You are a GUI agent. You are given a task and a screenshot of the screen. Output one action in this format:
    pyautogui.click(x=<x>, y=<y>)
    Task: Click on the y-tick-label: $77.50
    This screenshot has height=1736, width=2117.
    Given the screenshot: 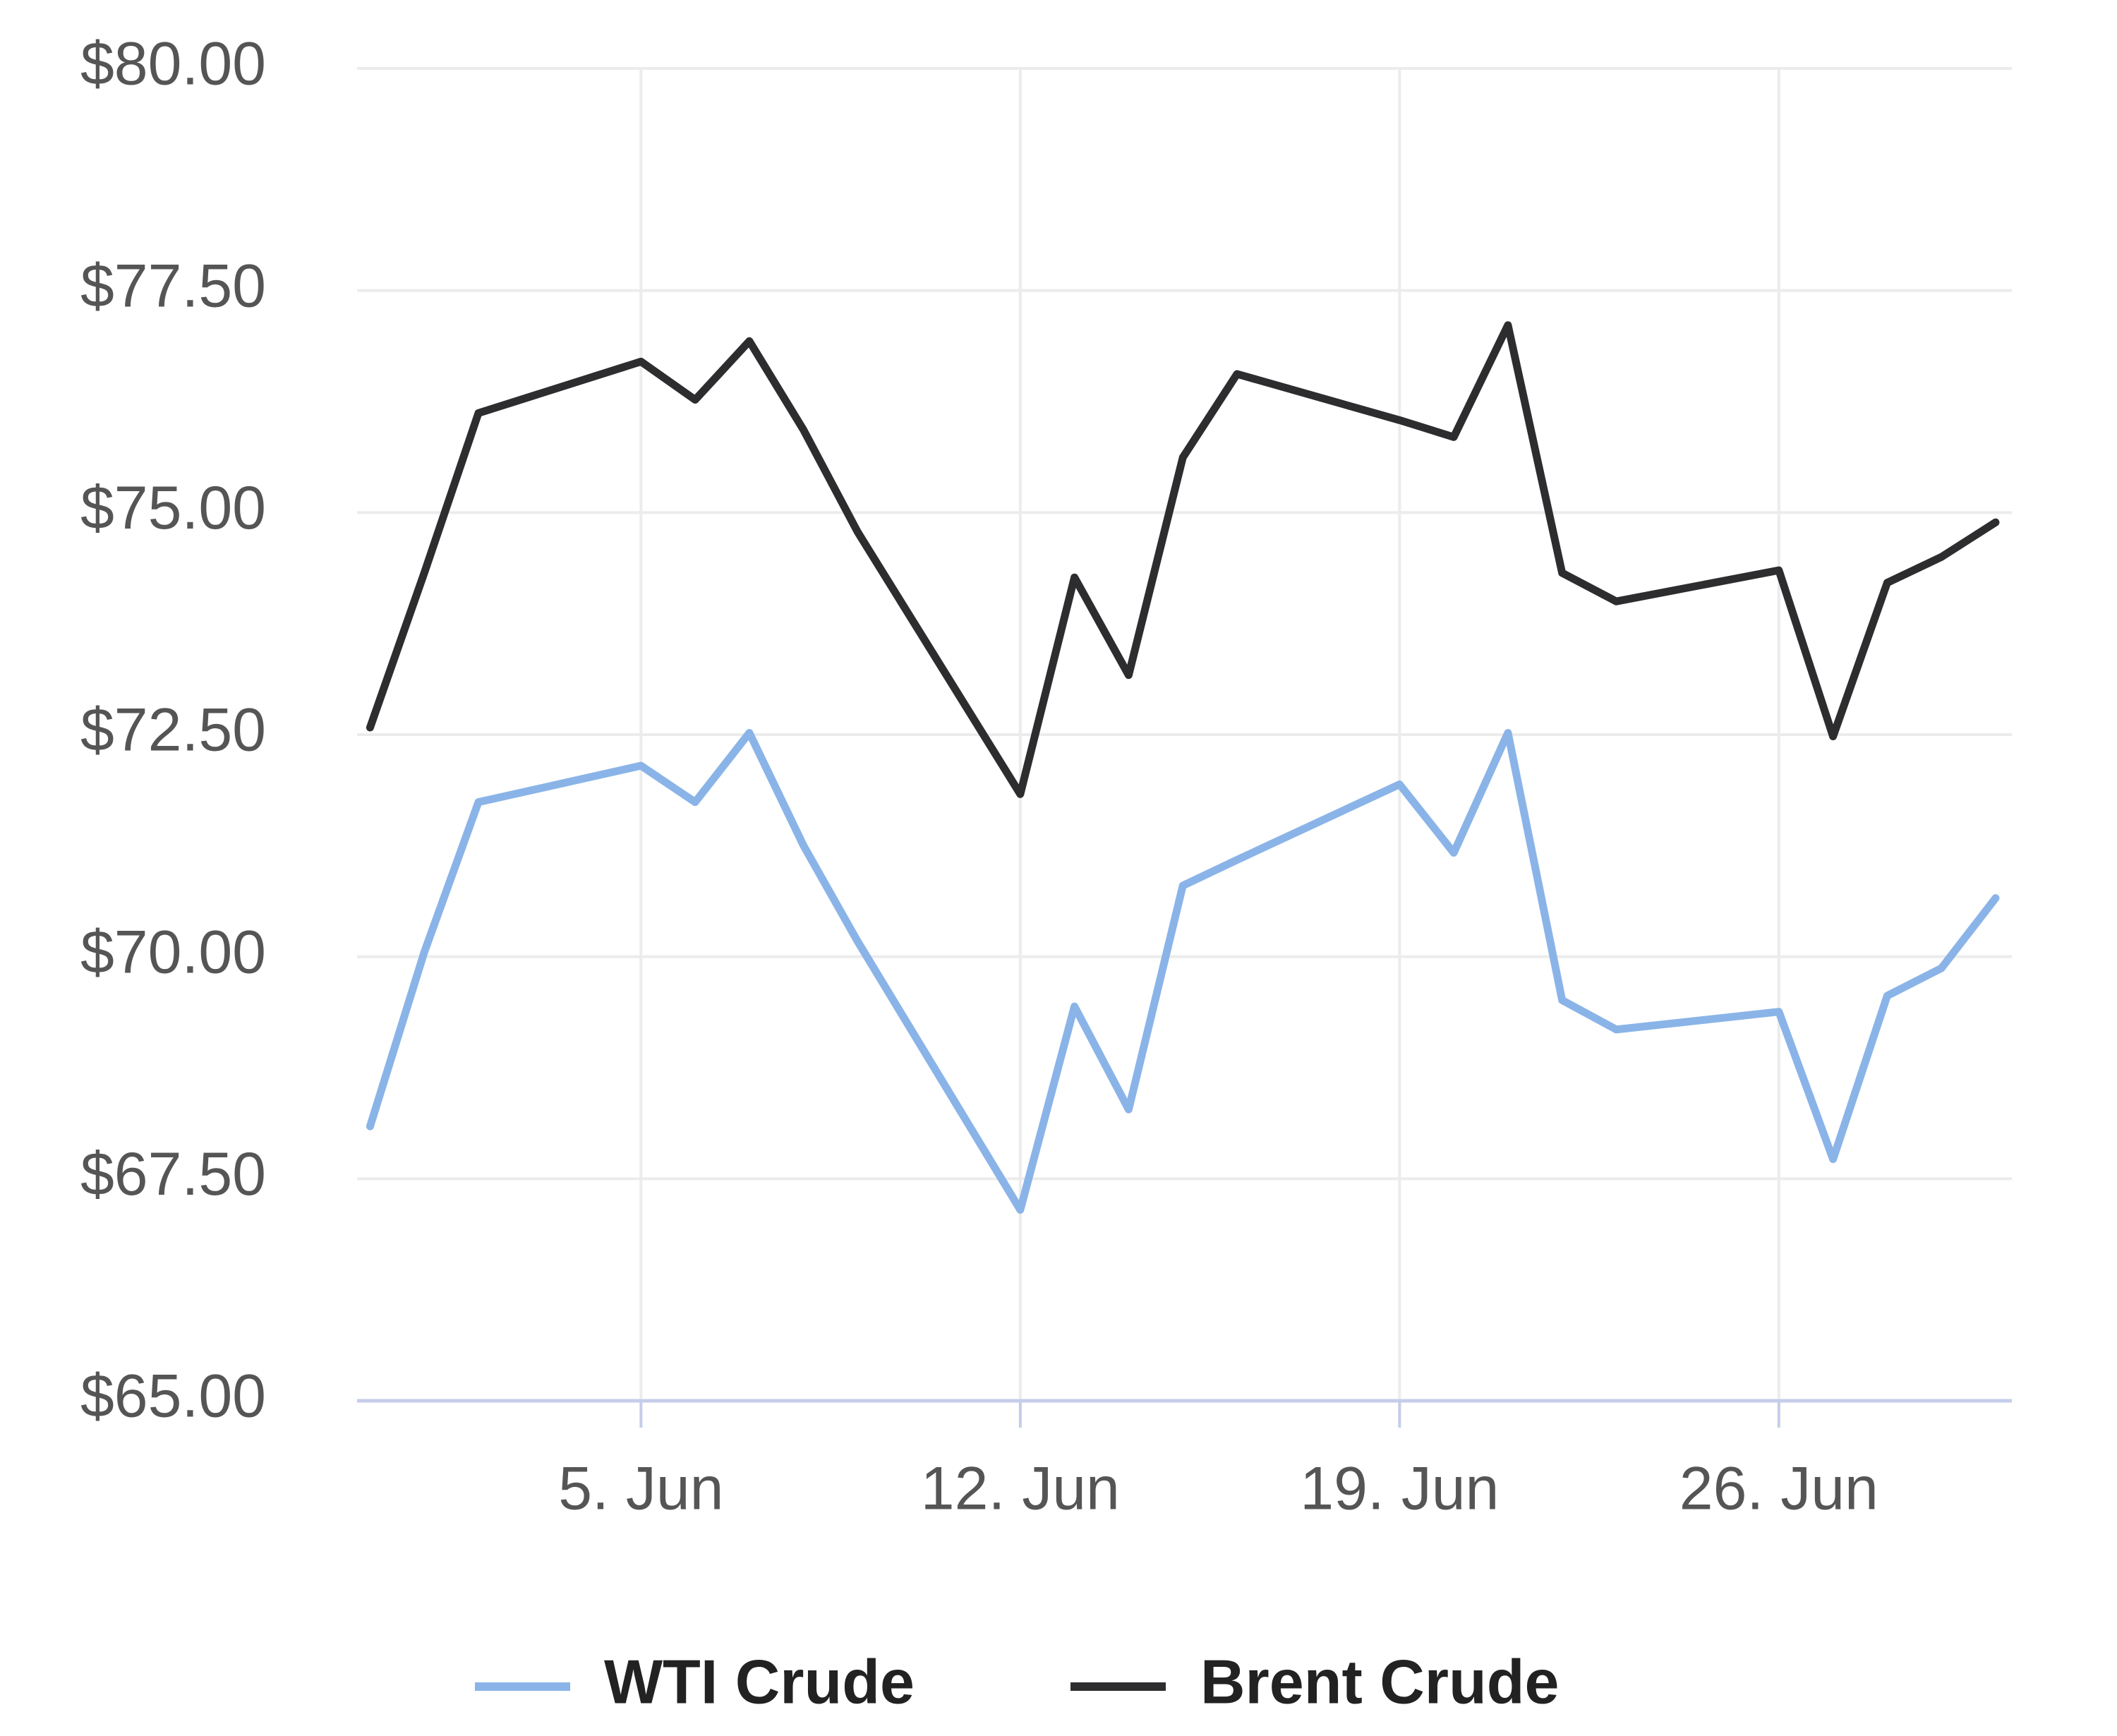 What is the action you would take?
    pyautogui.click(x=173, y=286)
    